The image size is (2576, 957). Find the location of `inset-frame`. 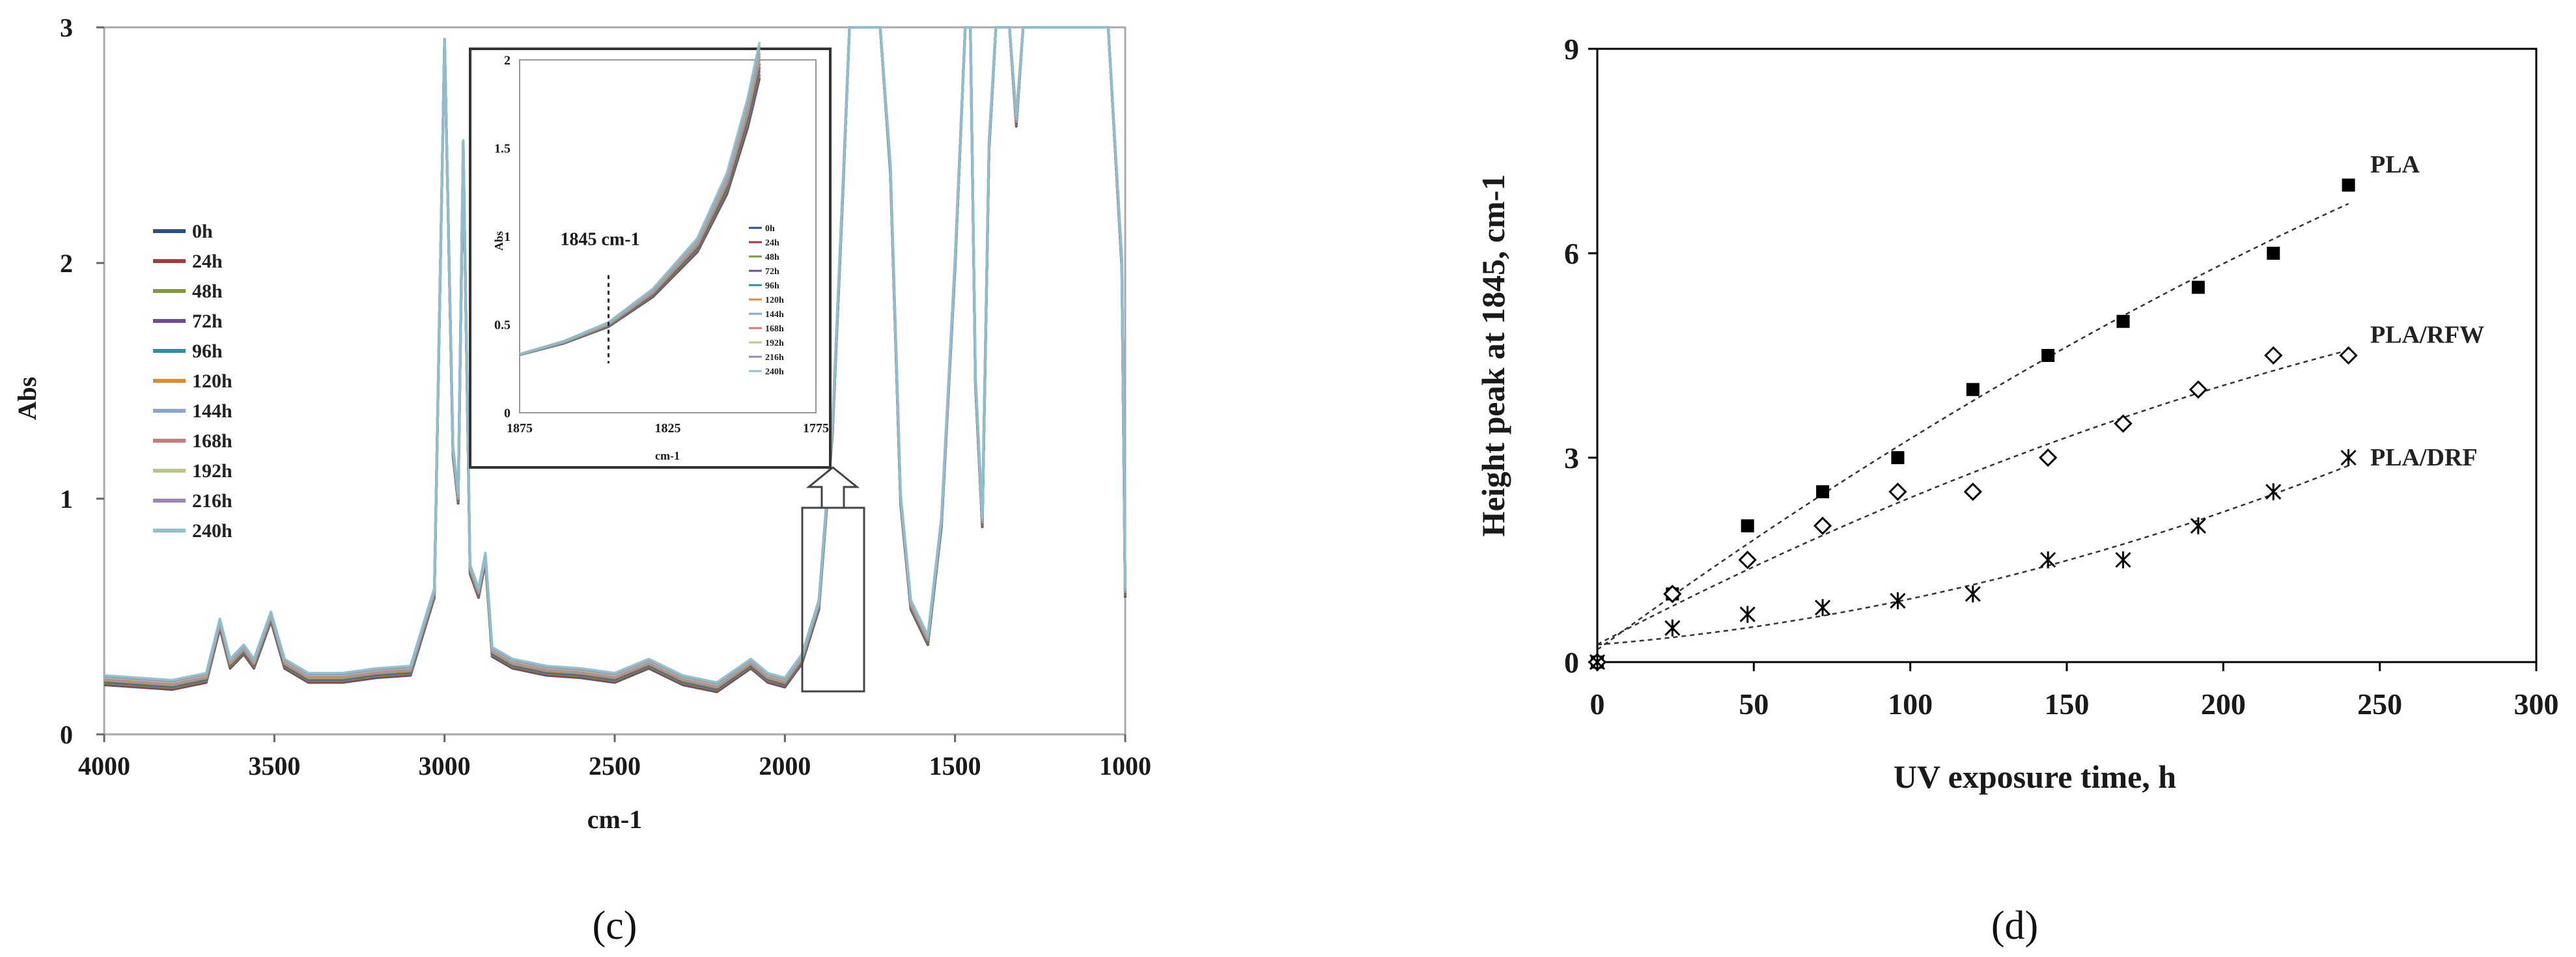

inset-frame is located at coordinates (651, 258).